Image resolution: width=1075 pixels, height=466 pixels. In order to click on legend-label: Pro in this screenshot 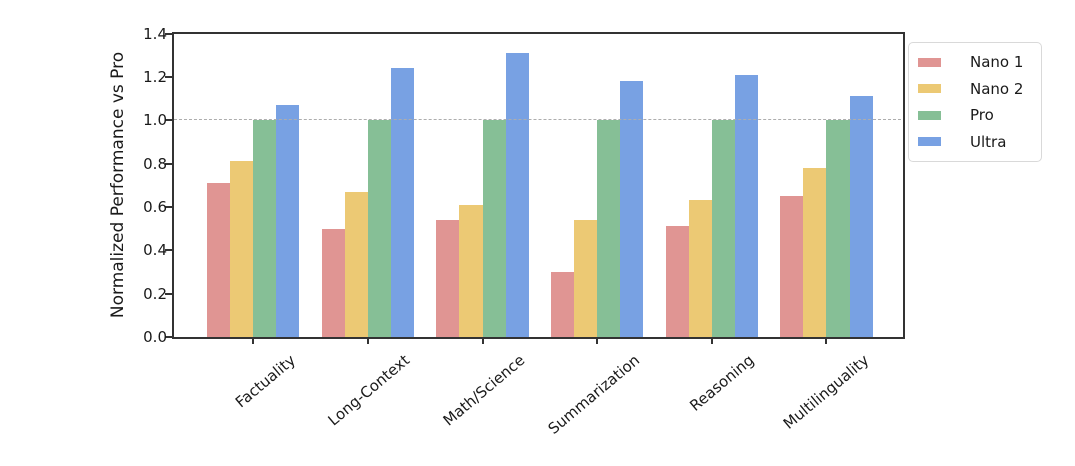, I will do `click(982, 115)`.